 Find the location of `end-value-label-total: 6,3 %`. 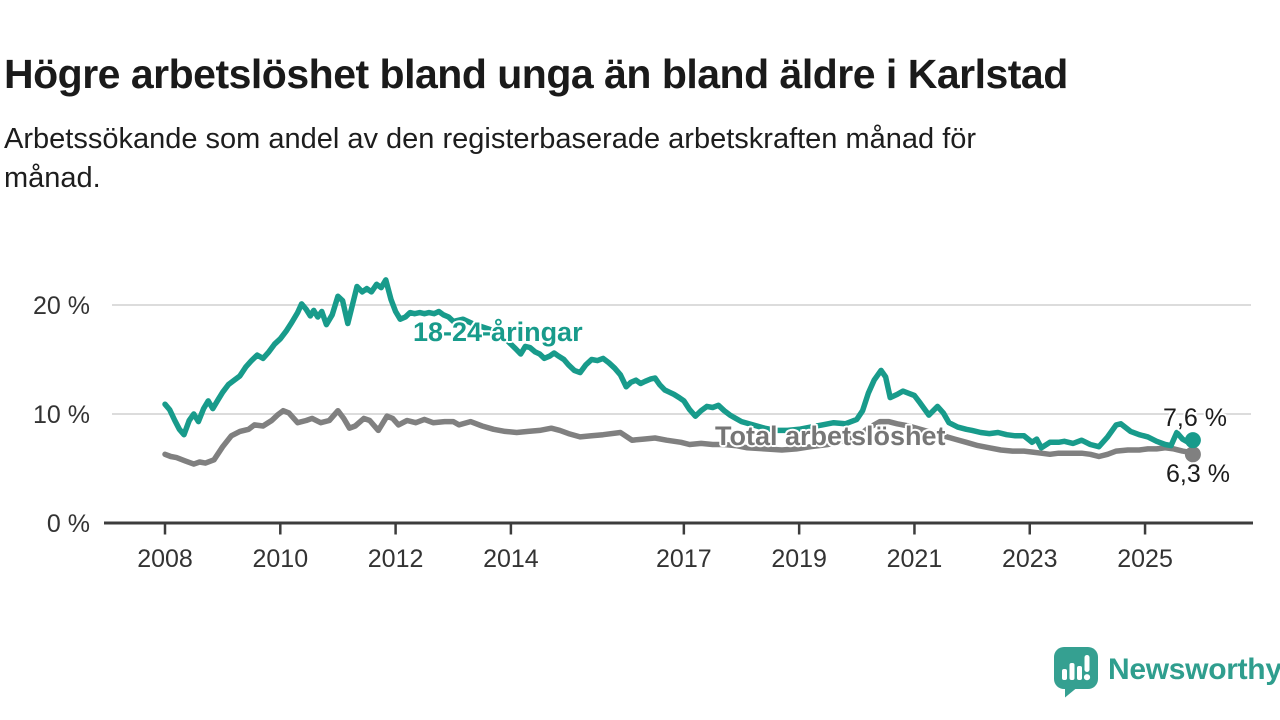

end-value-label-total: 6,3 % is located at coordinates (1198, 474).